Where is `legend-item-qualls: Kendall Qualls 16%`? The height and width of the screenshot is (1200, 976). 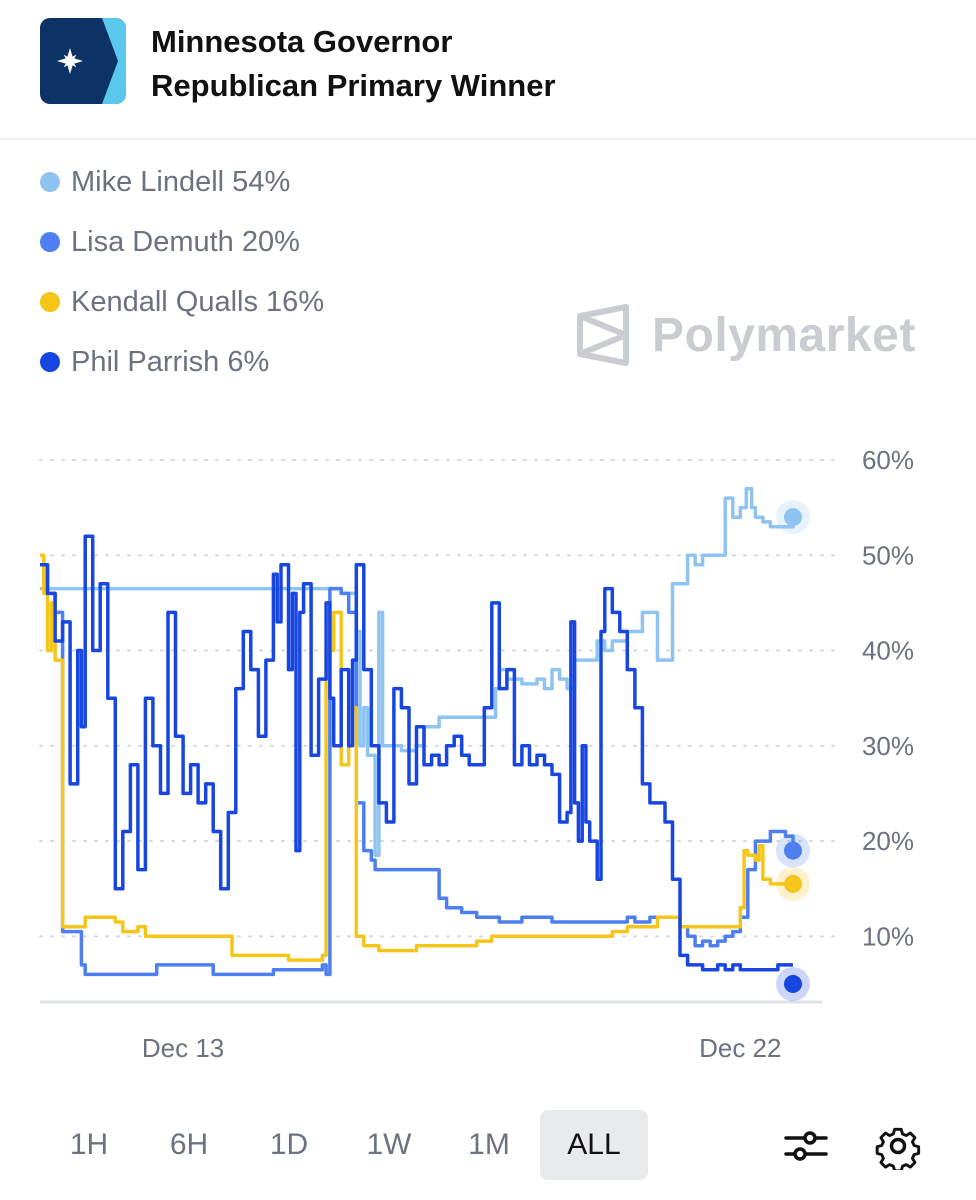 legend-item-qualls: Kendall Qualls 16% is located at coordinates (182, 302).